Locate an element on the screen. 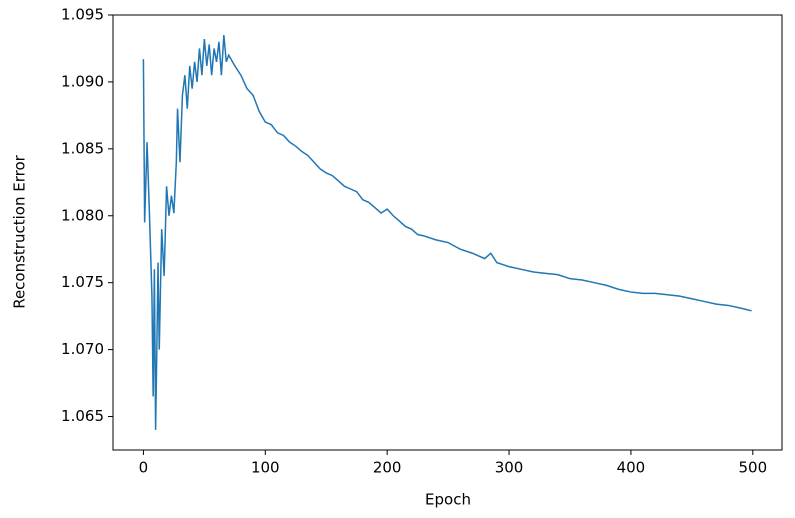 This screenshot has height=518, width=795. x-tick-label: 500 is located at coordinates (752, 468).